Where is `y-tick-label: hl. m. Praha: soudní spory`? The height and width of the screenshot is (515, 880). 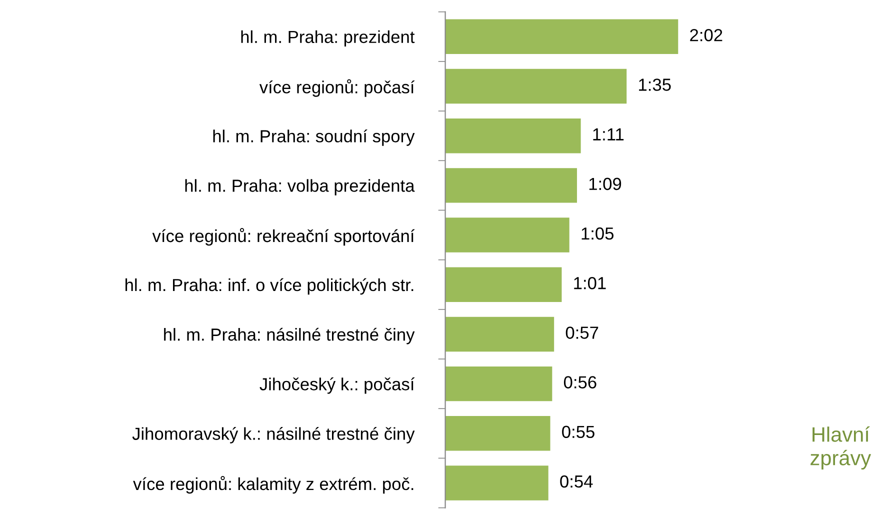
y-tick-label: hl. m. Praha: soudní spory is located at coordinates (314, 137).